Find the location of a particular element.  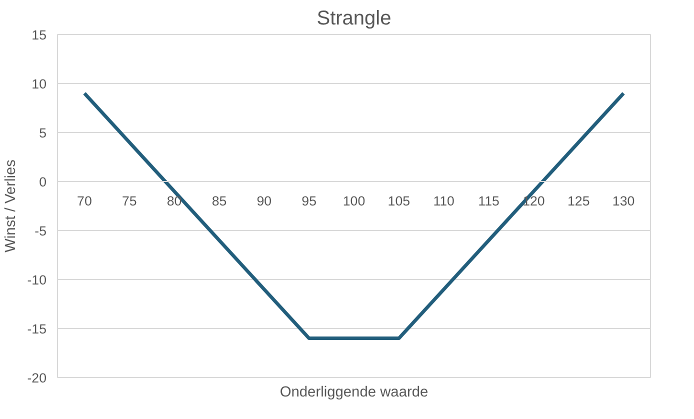

x-tick-label: 105 is located at coordinates (399, 201).